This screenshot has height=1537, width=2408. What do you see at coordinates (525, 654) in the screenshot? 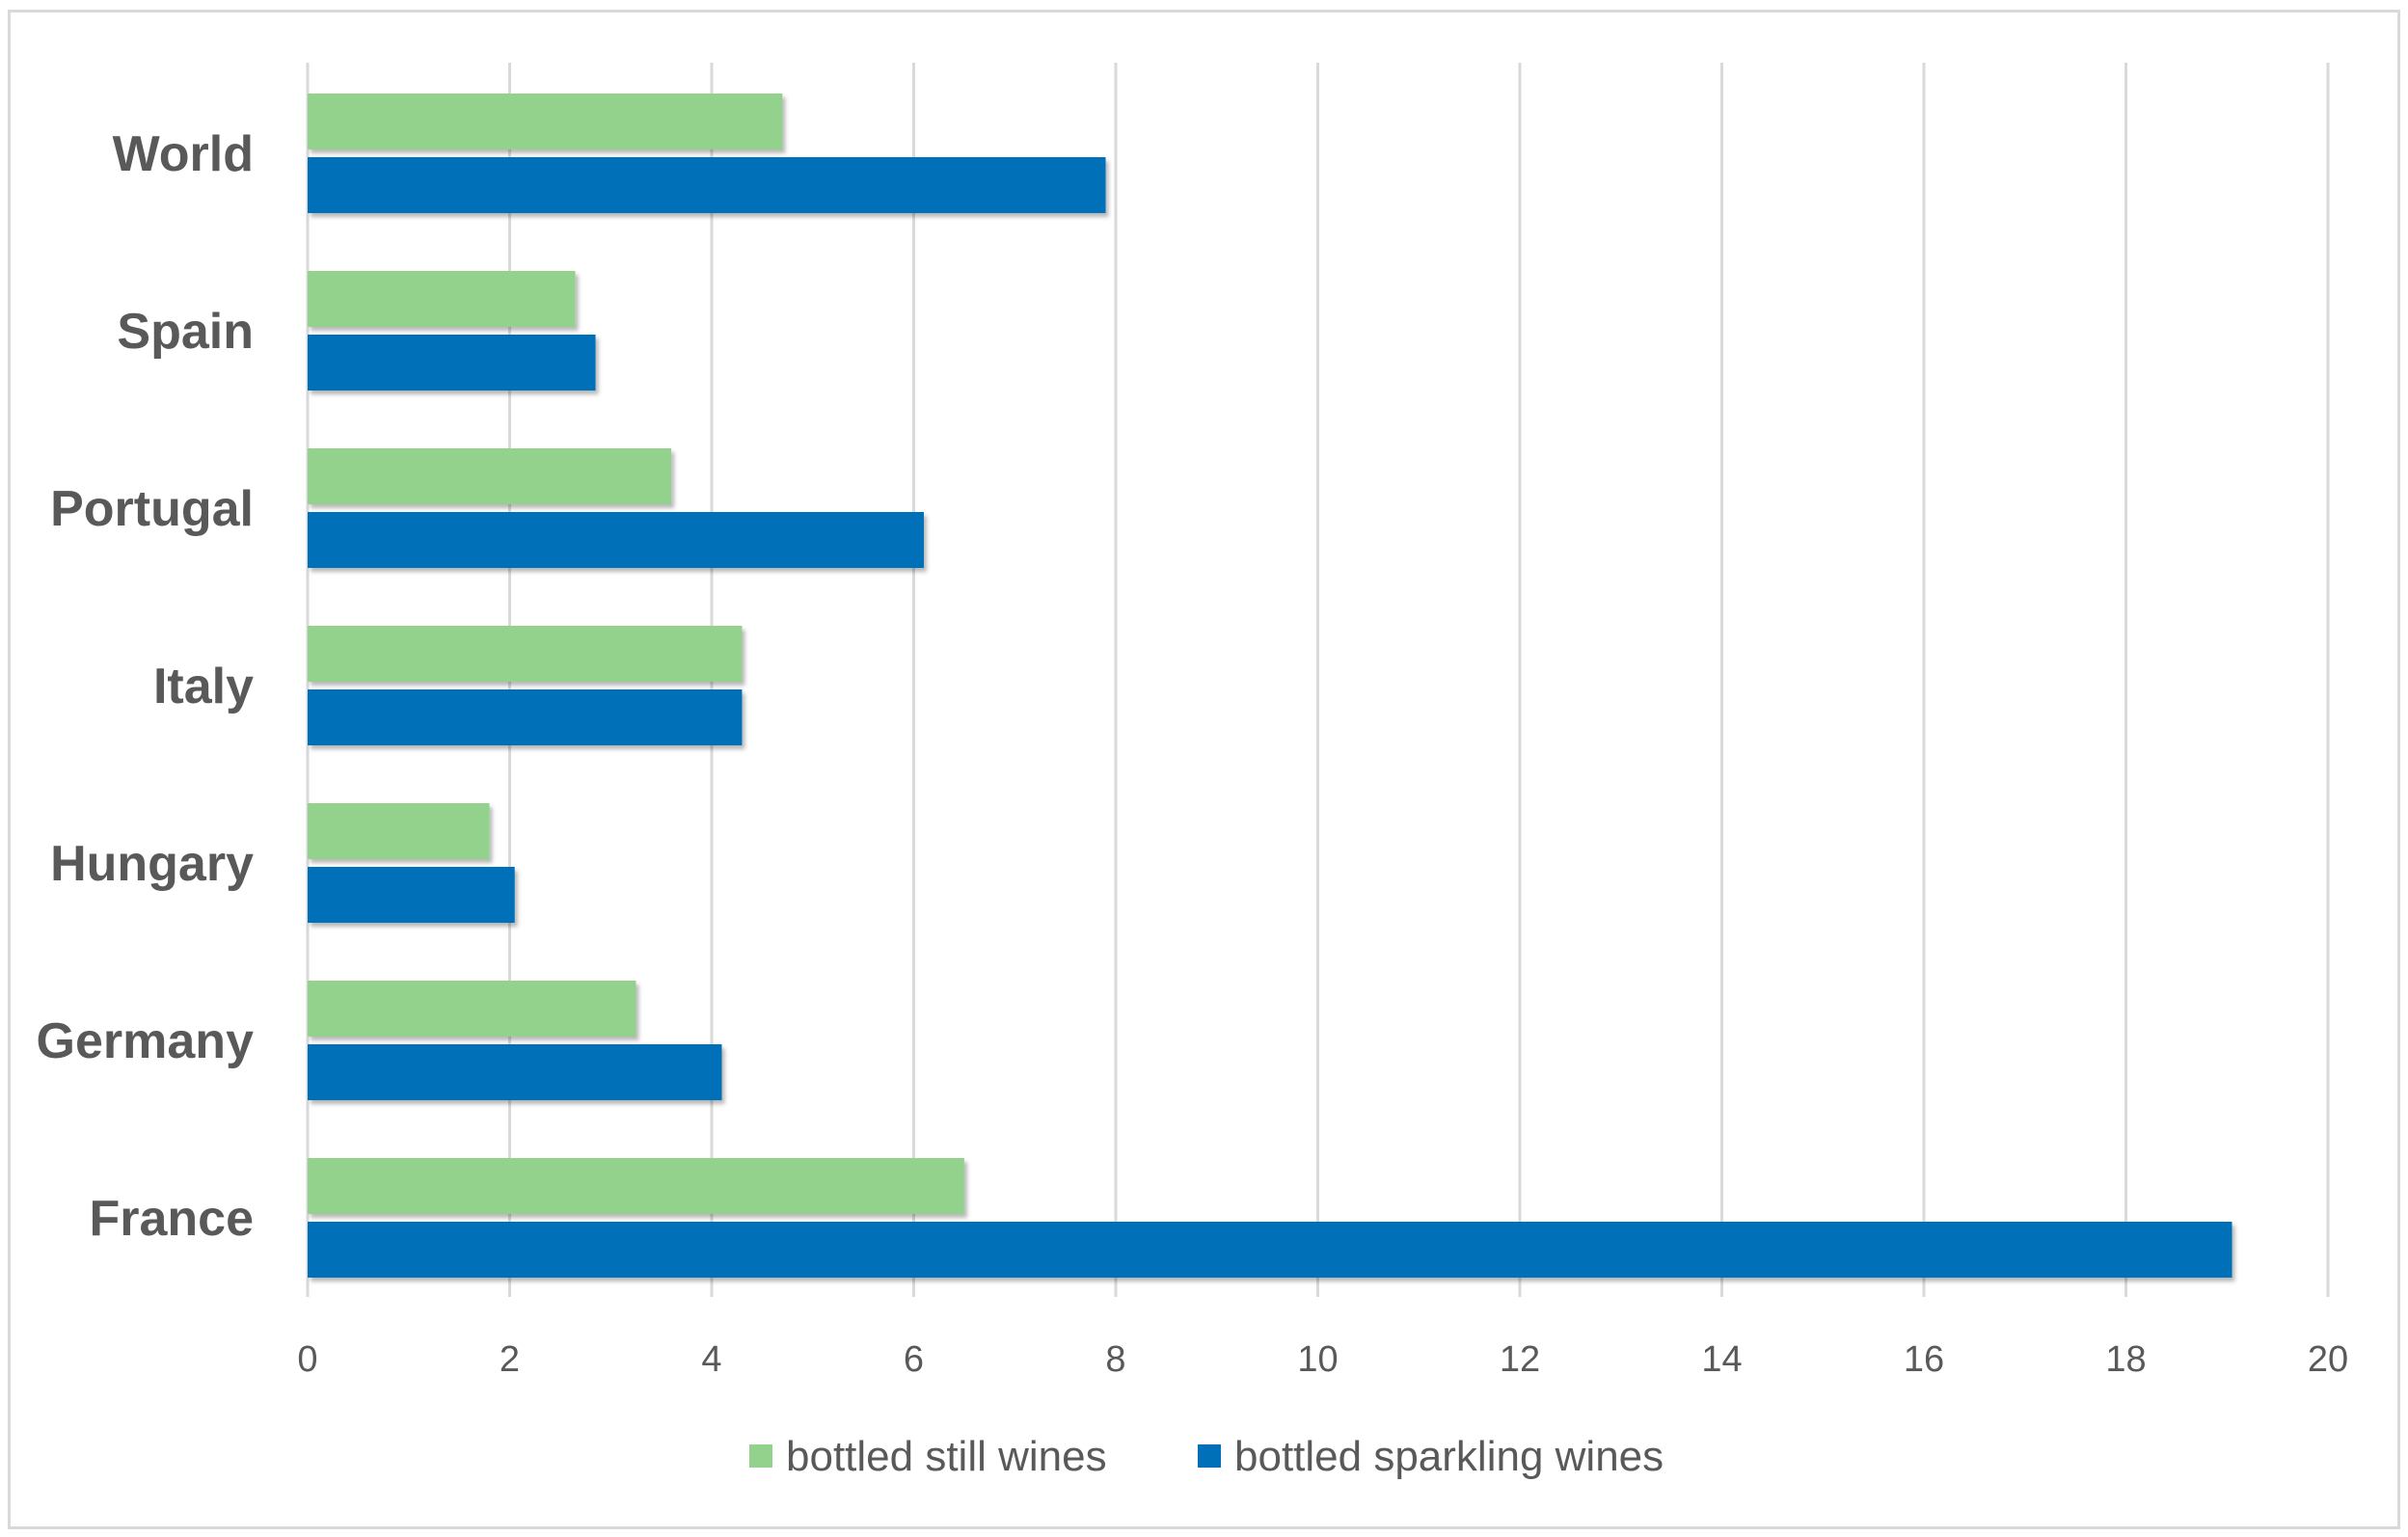
I see `bar-still-italy` at bounding box center [525, 654].